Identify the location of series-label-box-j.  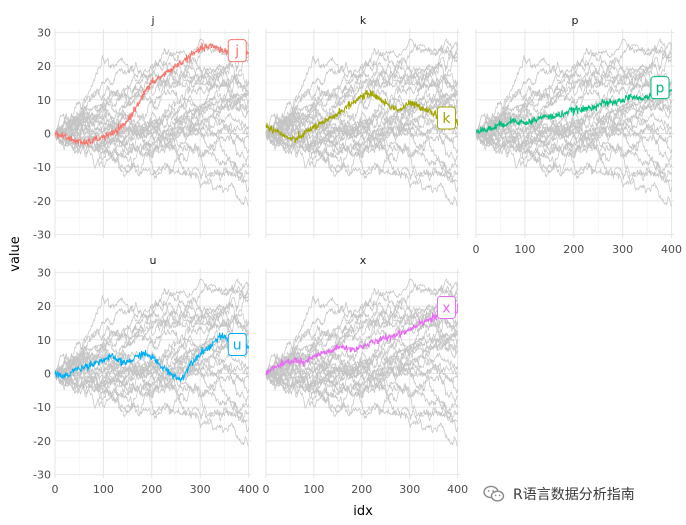
(237, 51).